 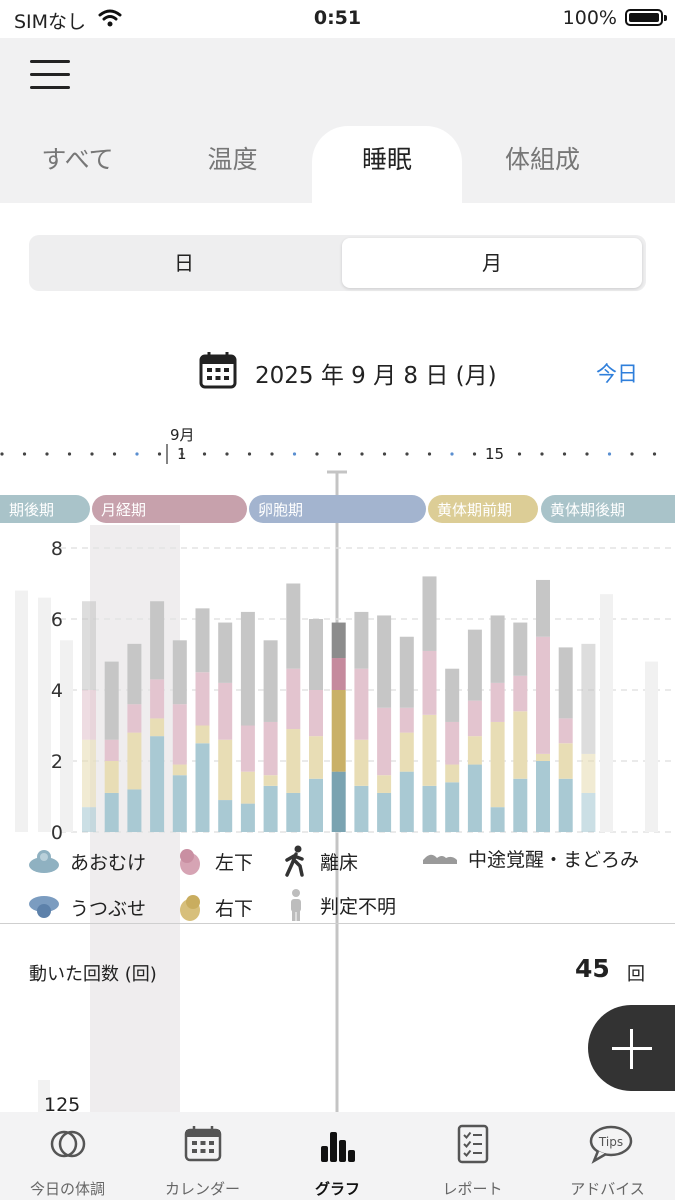 I want to click on y-axis-ticks: 0 2 4 6 8, so click(x=57, y=691).